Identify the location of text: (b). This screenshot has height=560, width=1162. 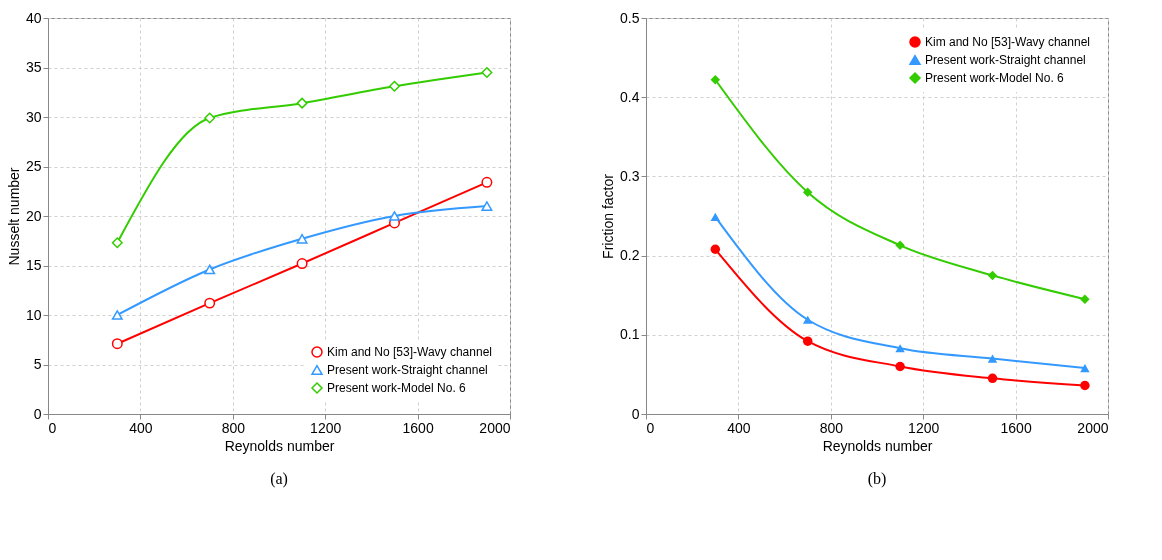
(877, 479).